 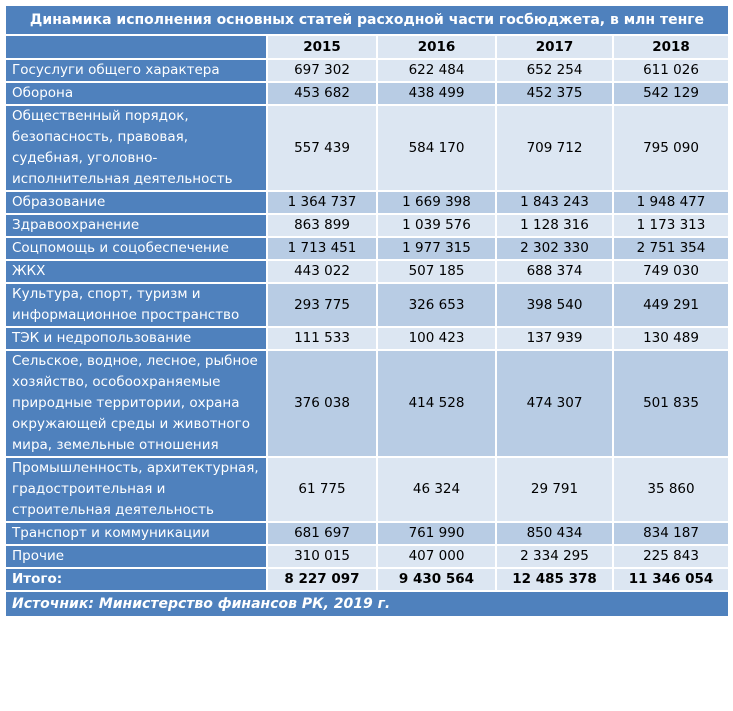 I want to click on label-column-header, so click(x=136, y=47).